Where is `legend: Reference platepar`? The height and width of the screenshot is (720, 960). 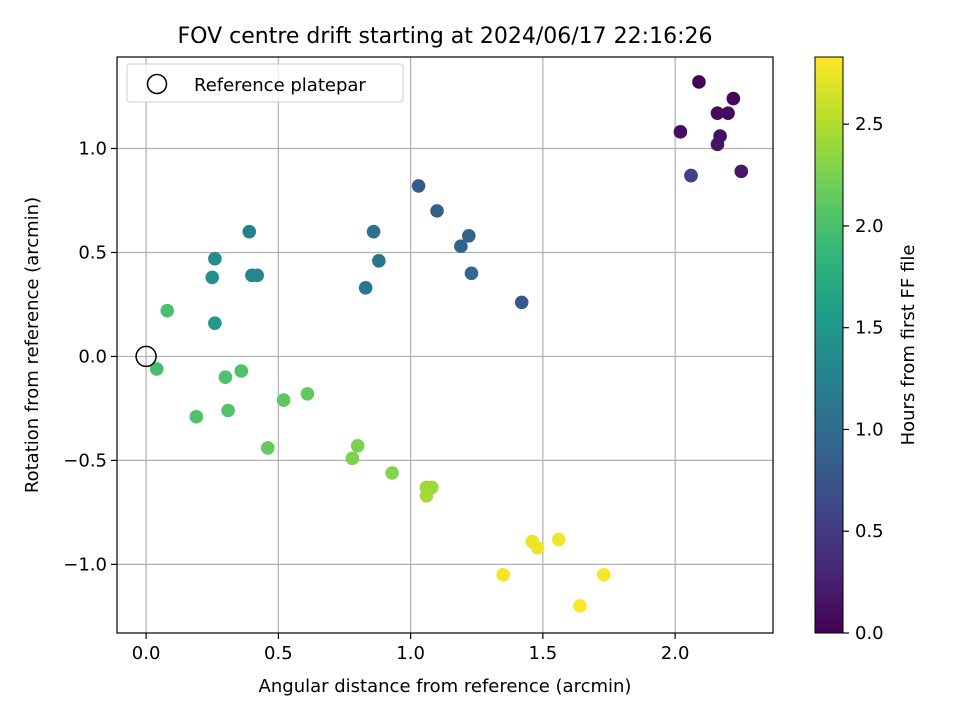
legend: Reference platepar is located at coordinates (265, 83).